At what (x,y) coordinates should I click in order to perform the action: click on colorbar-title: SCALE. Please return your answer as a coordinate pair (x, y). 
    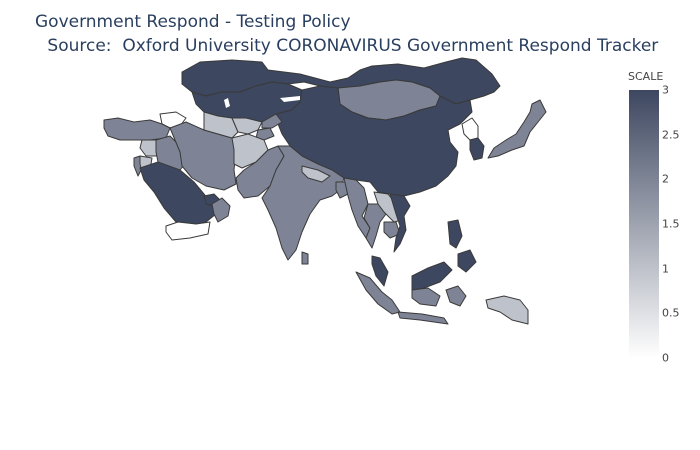
    Looking at the image, I should click on (646, 76).